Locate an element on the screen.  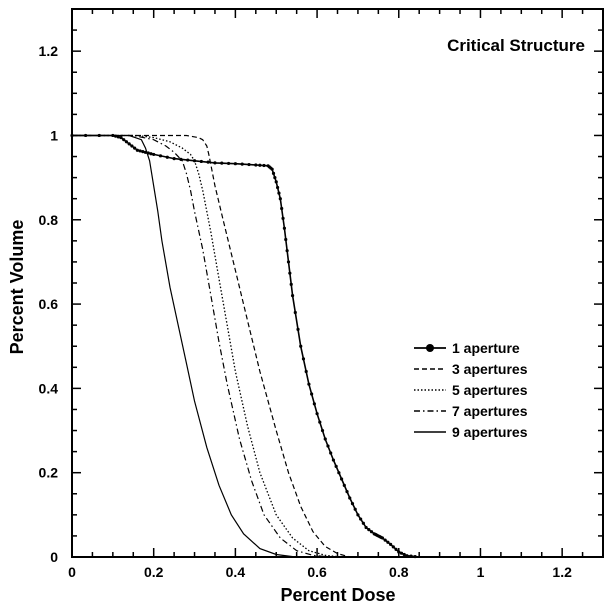
x-tick-label: 0 is located at coordinates (72, 572).